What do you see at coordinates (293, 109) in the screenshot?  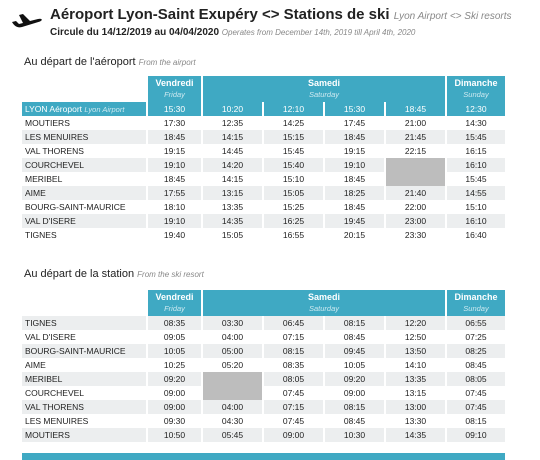 I see `departure-time: 12:10` at bounding box center [293, 109].